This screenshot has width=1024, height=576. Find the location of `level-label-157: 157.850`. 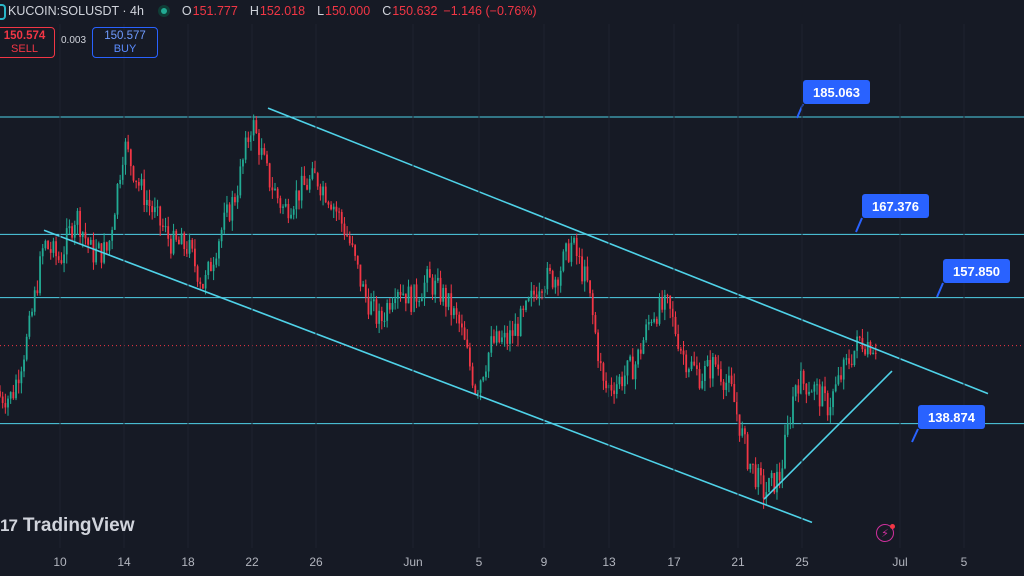

level-label-157: 157.850 is located at coordinates (976, 271).